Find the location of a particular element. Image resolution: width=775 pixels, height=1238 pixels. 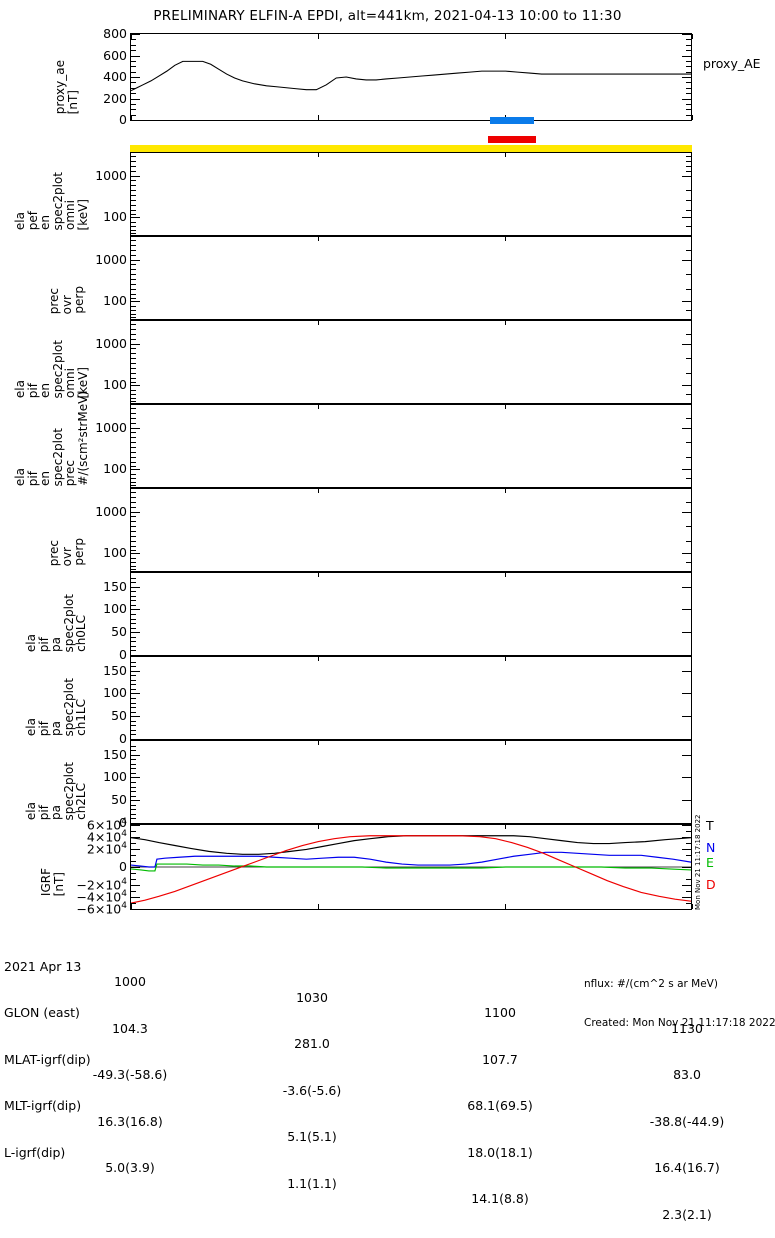

cell-value: -38.8(-44.9) is located at coordinates (687, 1121).